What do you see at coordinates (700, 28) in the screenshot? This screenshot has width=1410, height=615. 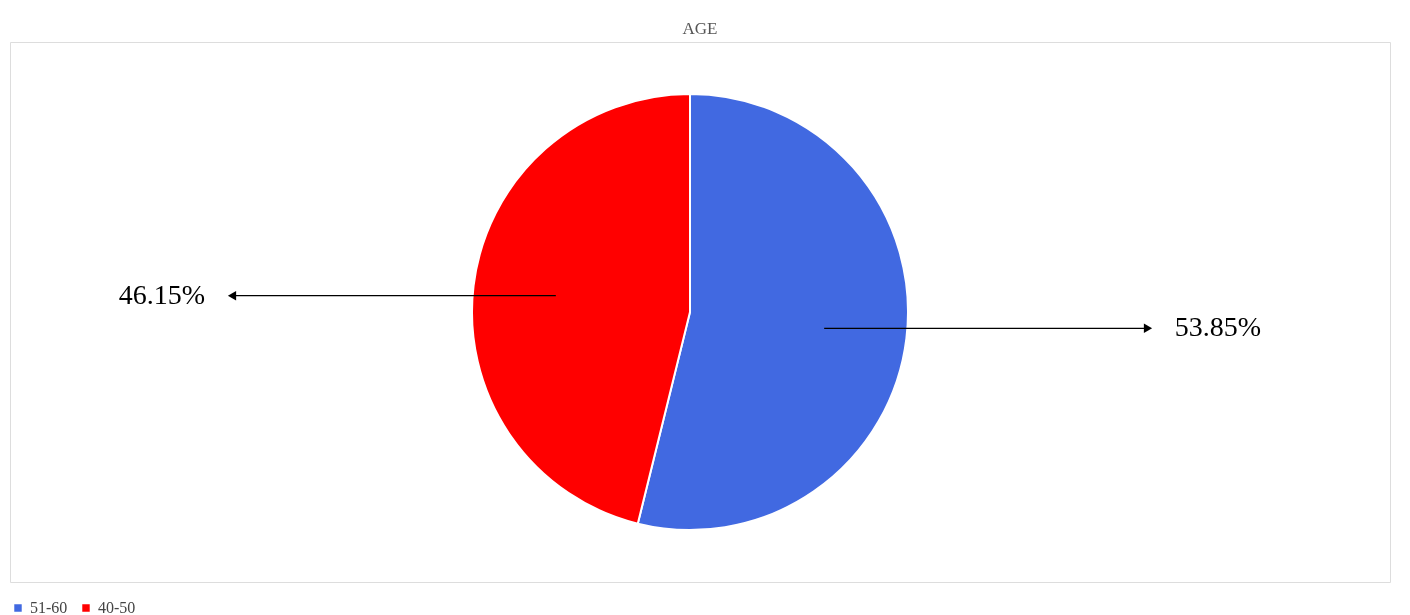 I see `chart-title: AGE` at bounding box center [700, 28].